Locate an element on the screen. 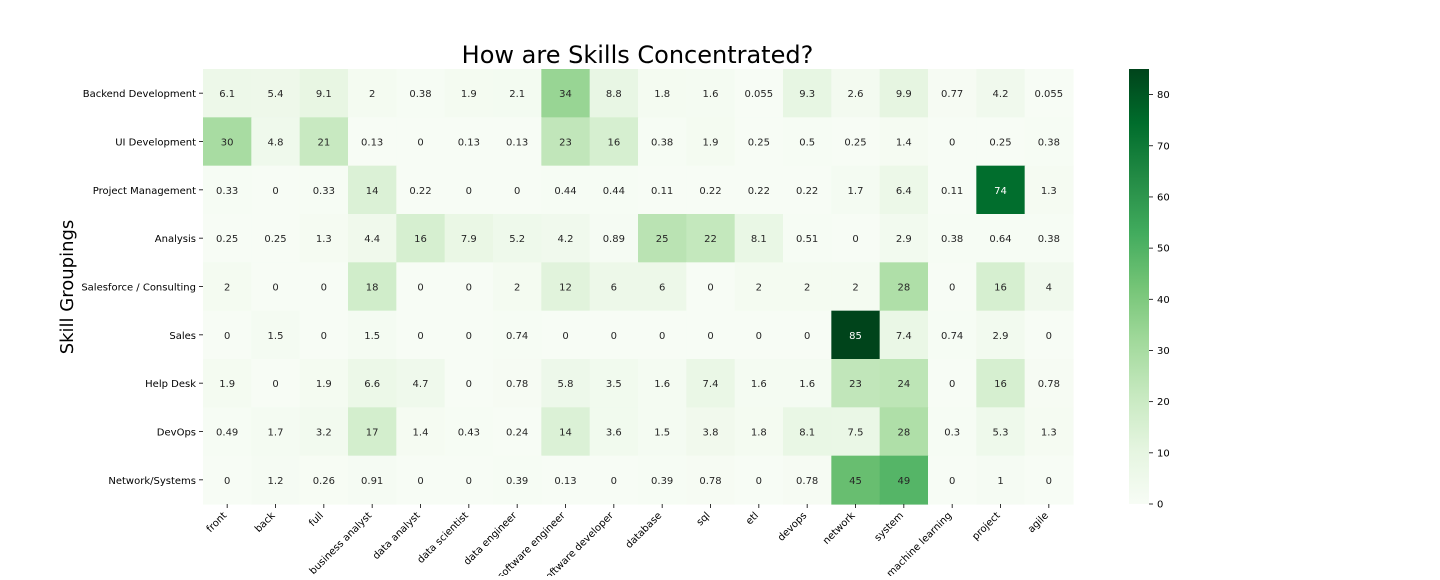 Image resolution: width=1440 pixels, height=580 pixels. cell-value-label: 0.39 is located at coordinates (517, 481).